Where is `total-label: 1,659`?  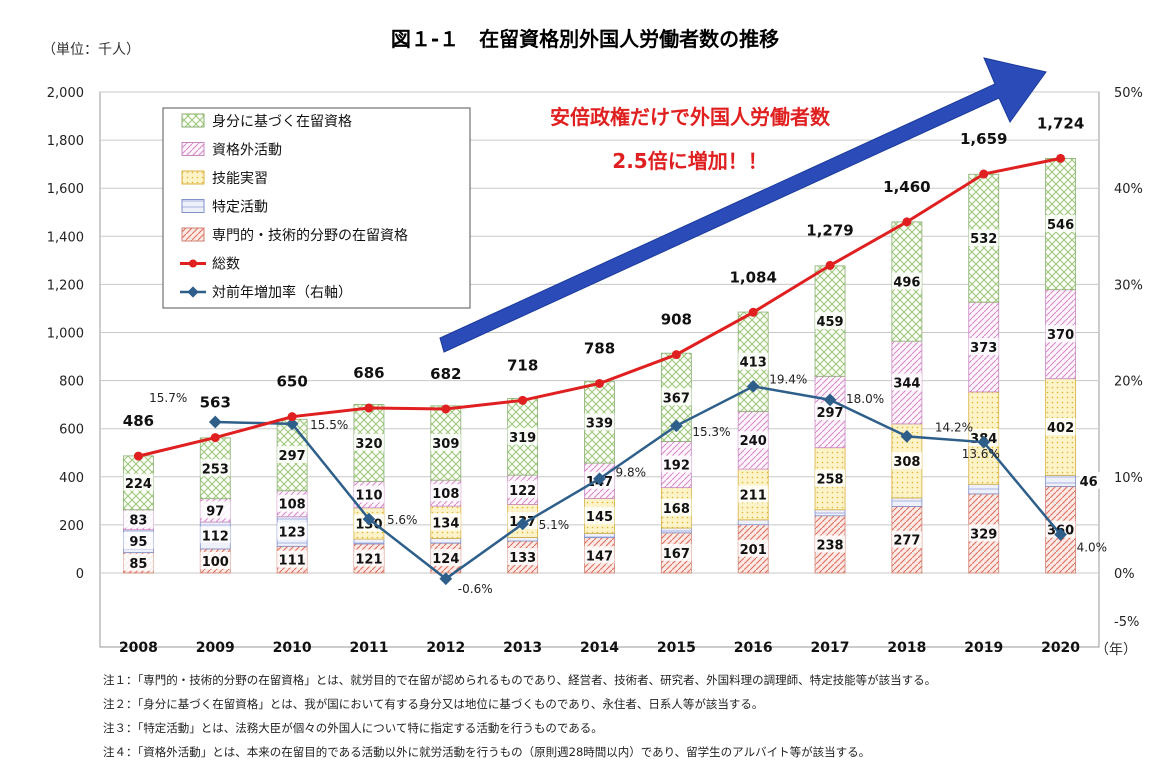 total-label: 1,659 is located at coordinates (983, 139).